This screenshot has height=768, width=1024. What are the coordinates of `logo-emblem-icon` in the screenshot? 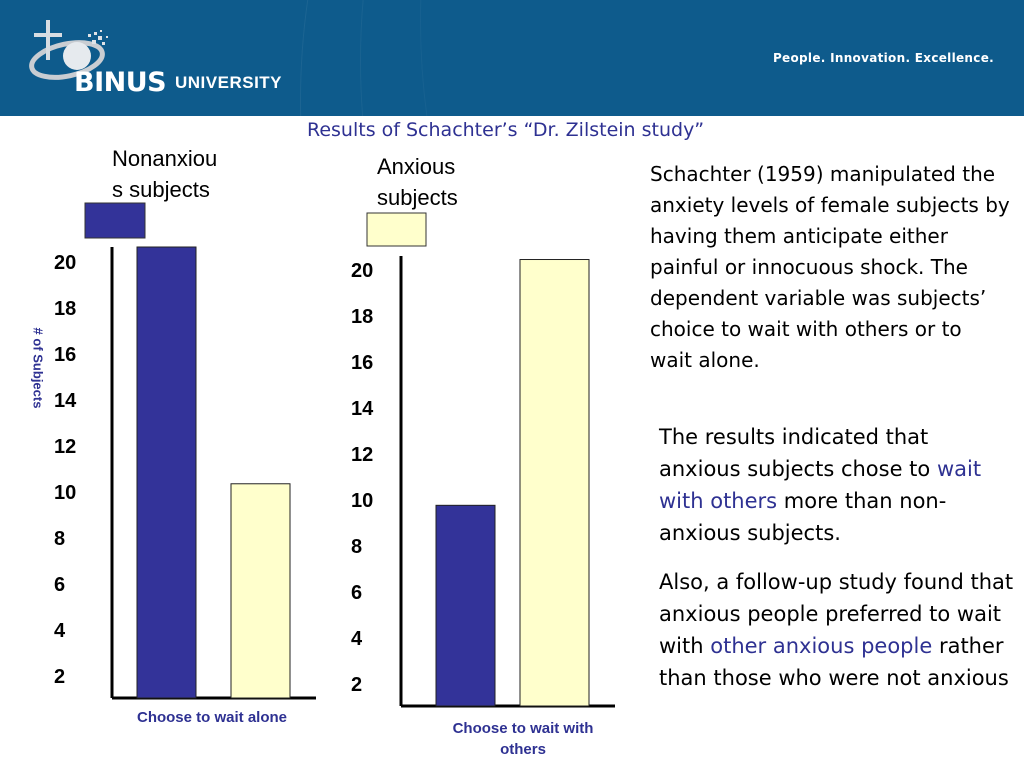 It's located at (68, 50).